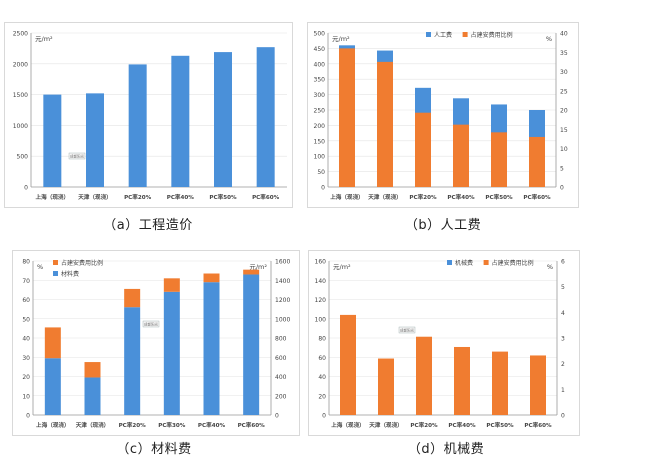  What do you see at coordinates (564, 91) in the screenshot?
I see `y2-tick-label: 25` at bounding box center [564, 91].